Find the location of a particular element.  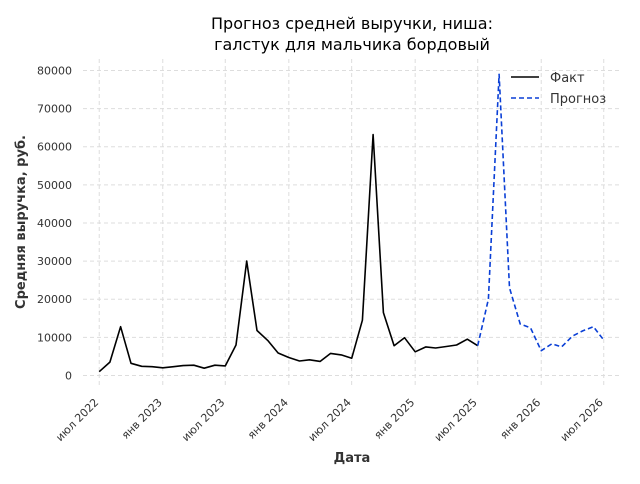

legend-label-fact: Факт is located at coordinates (567, 78).